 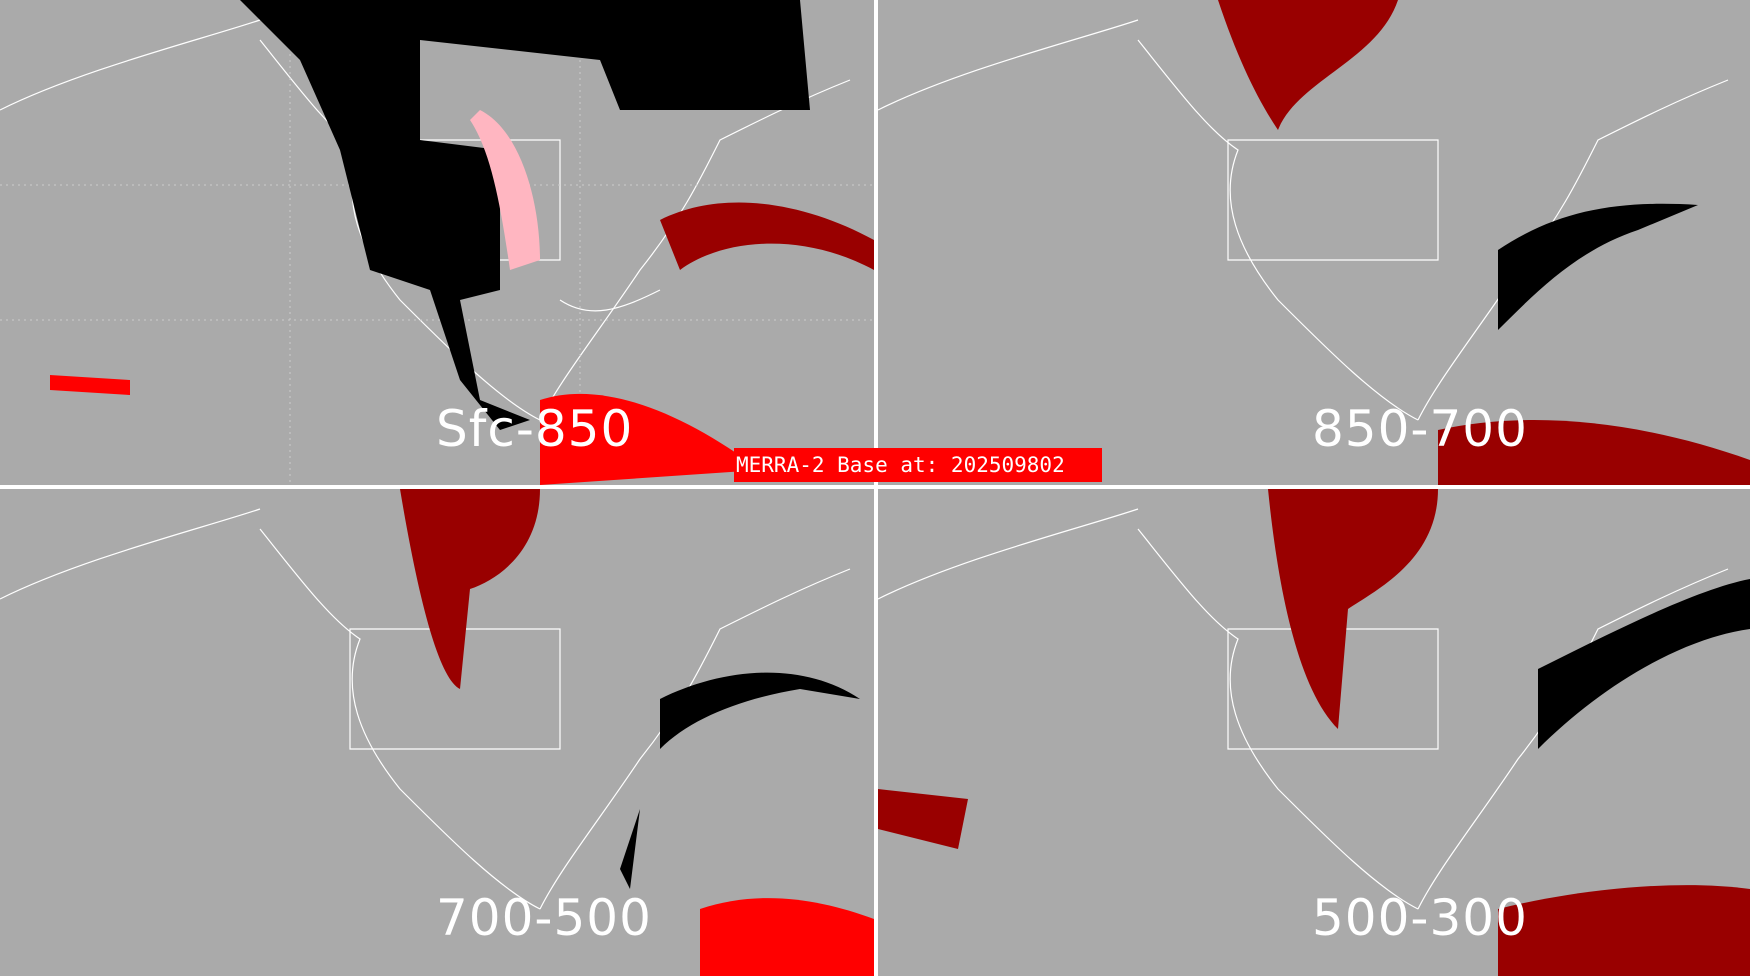 What do you see at coordinates (90, 385) in the screenshot?
I see `region-red-pacific` at bounding box center [90, 385].